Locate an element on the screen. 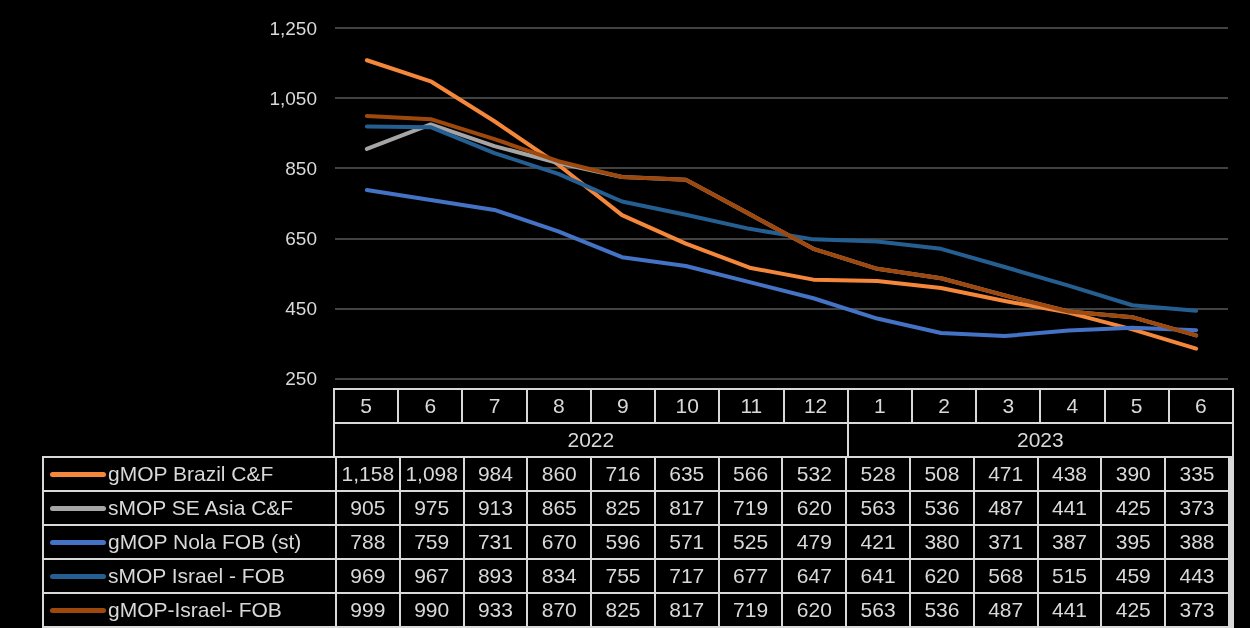 This screenshot has height=628, width=1250. data-label: 380 is located at coordinates (942, 542).